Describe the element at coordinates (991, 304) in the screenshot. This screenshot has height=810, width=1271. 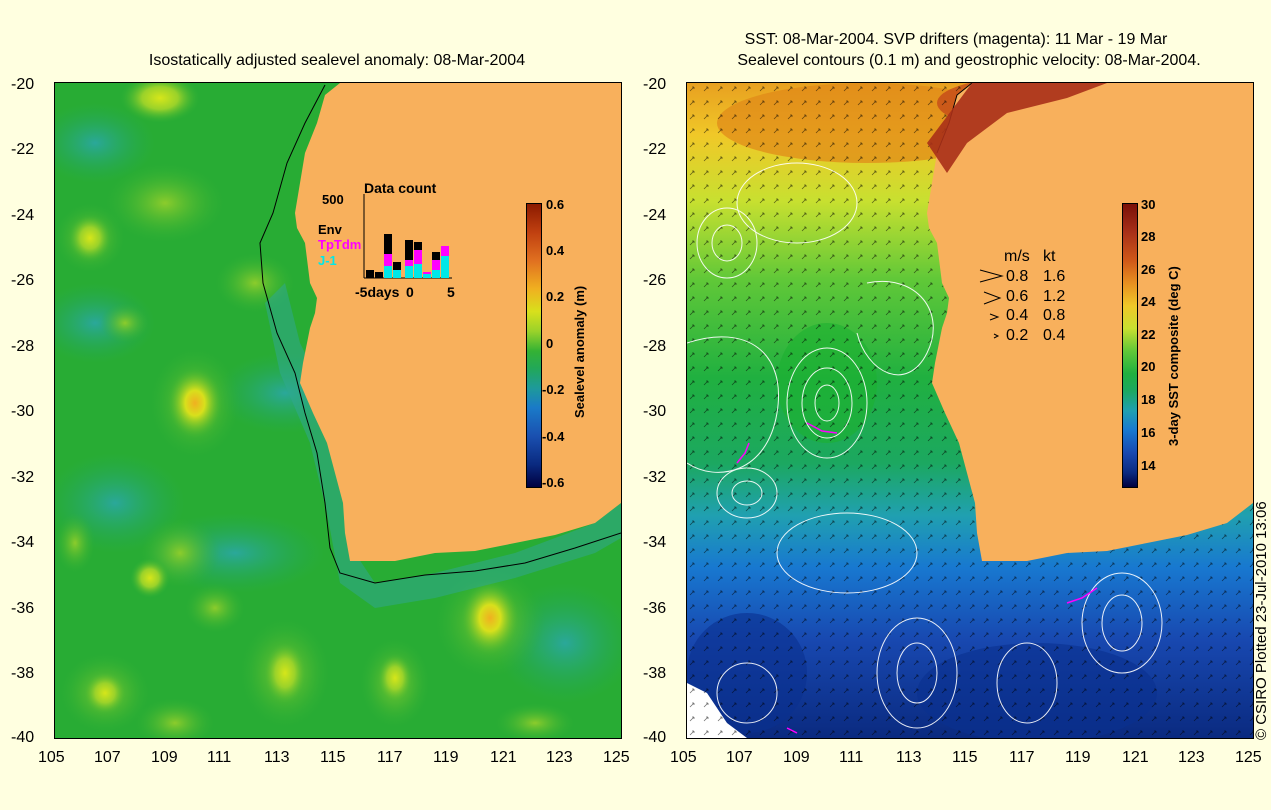
I see `velocity-arrow-icons` at that location.